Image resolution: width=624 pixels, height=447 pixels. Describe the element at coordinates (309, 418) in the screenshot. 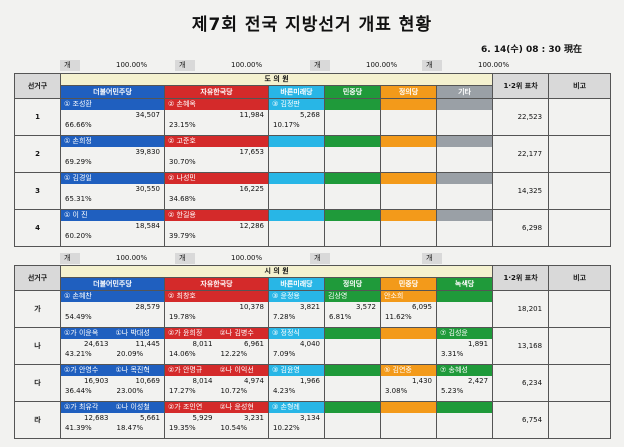

I see `vote-count: 3,134` at that location.